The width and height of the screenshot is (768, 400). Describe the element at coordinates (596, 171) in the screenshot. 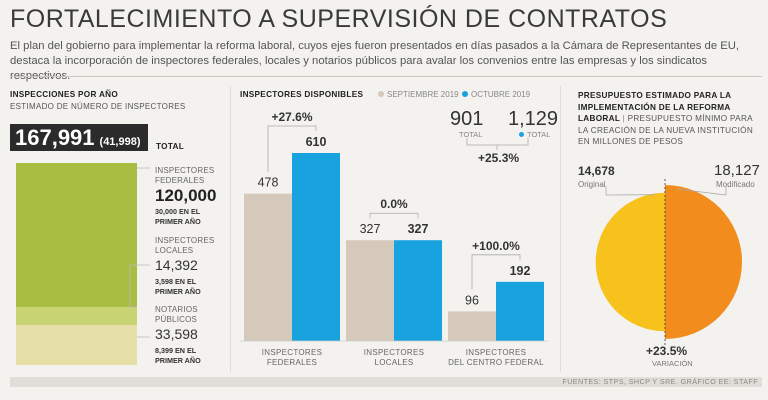

I see `original-value: 14,678` at that location.